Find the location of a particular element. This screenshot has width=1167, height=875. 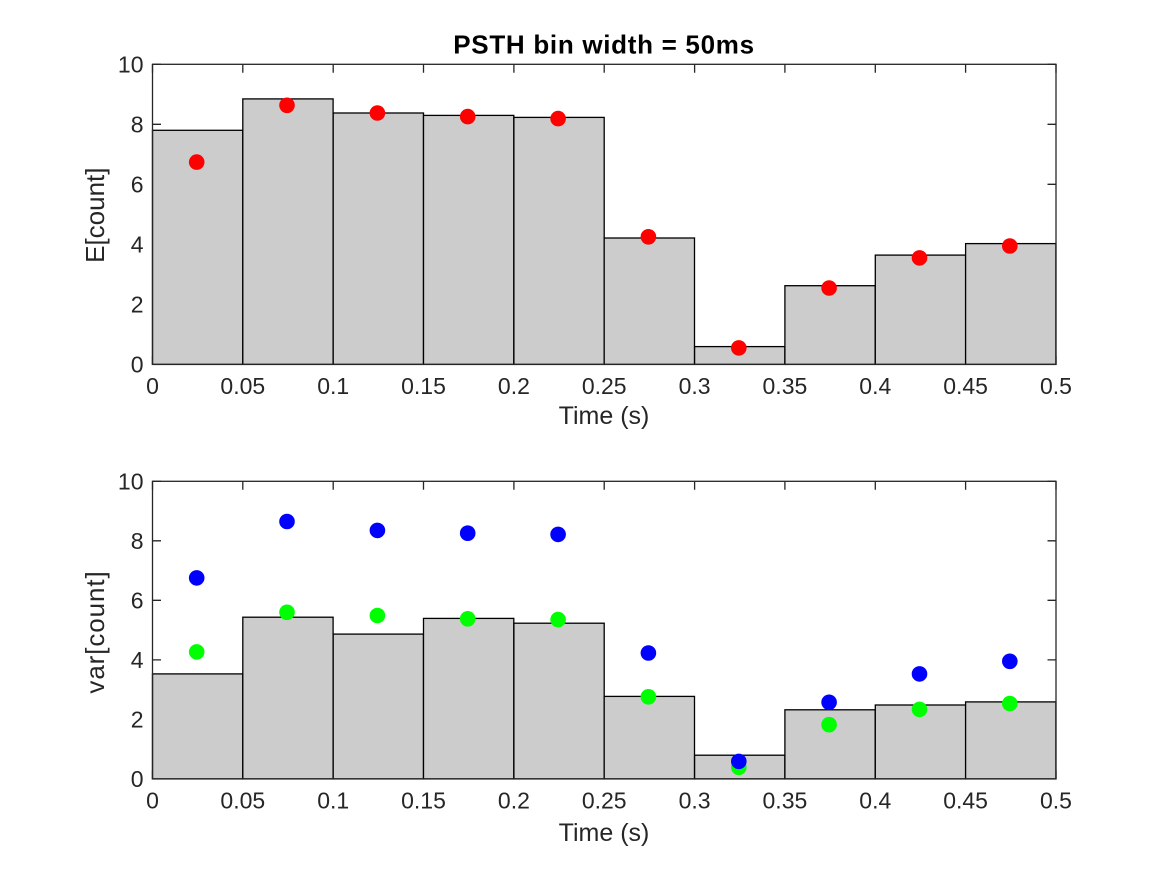

svg-text: PSTH bin width = 50ms is located at coordinates (603, 45).